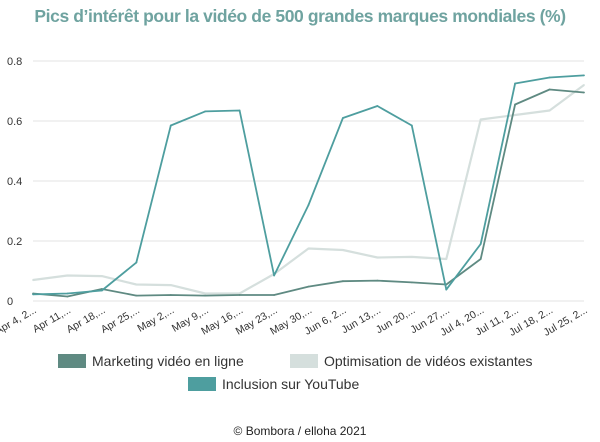 This screenshot has width=600, height=442. What do you see at coordinates (14, 62) in the screenshot?
I see `y-tick-label: 0.8` at bounding box center [14, 62].